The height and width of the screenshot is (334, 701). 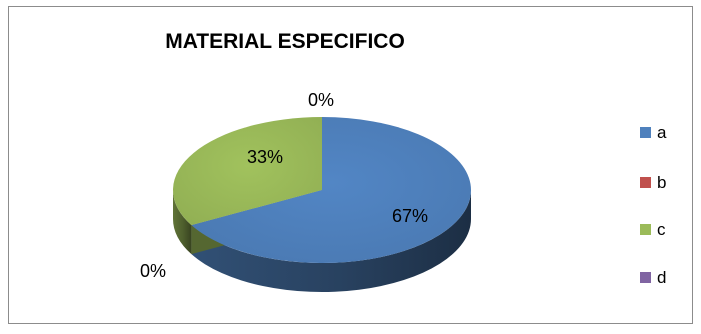 What do you see at coordinates (662, 277) in the screenshot?
I see `legend-label-d: d` at bounding box center [662, 277].